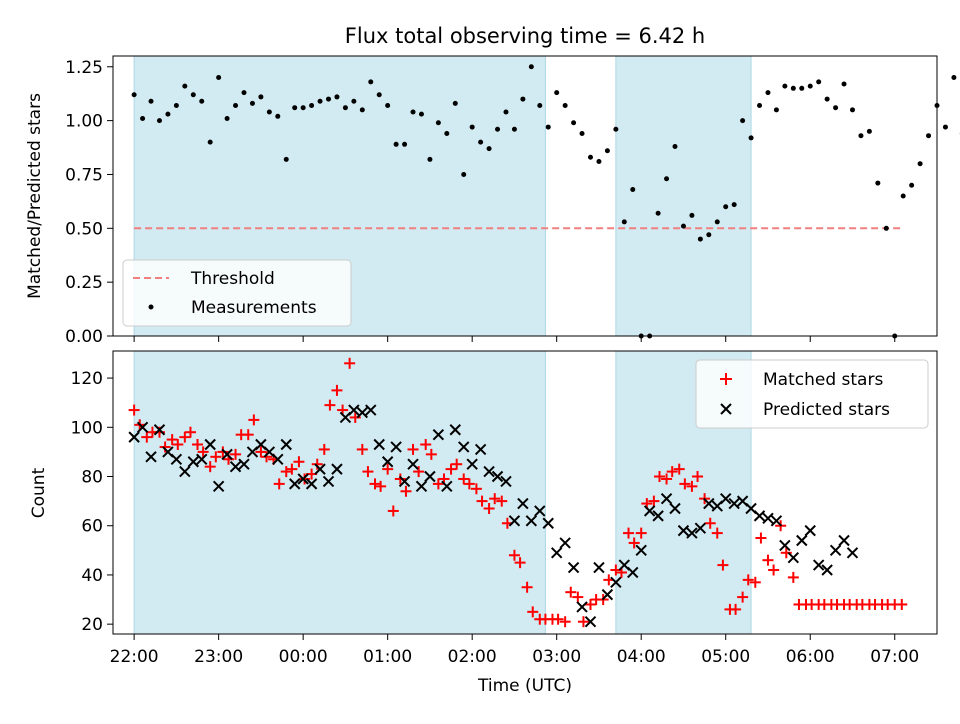 The height and width of the screenshot is (724, 960). Describe the element at coordinates (39, 492) in the screenshot. I see `bottom-y-axis-label: Count` at that location.